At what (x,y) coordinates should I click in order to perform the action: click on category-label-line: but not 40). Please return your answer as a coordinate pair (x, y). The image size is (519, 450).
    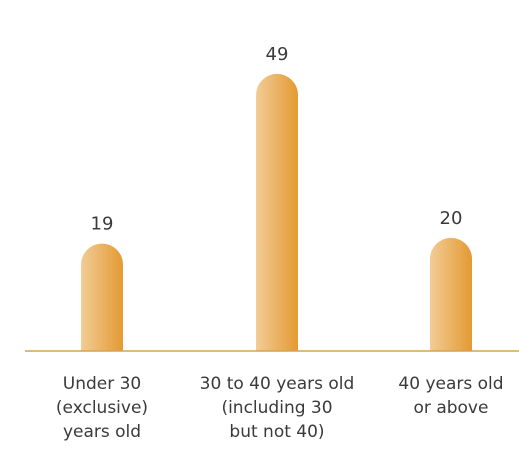
    Looking at the image, I should click on (276, 432).